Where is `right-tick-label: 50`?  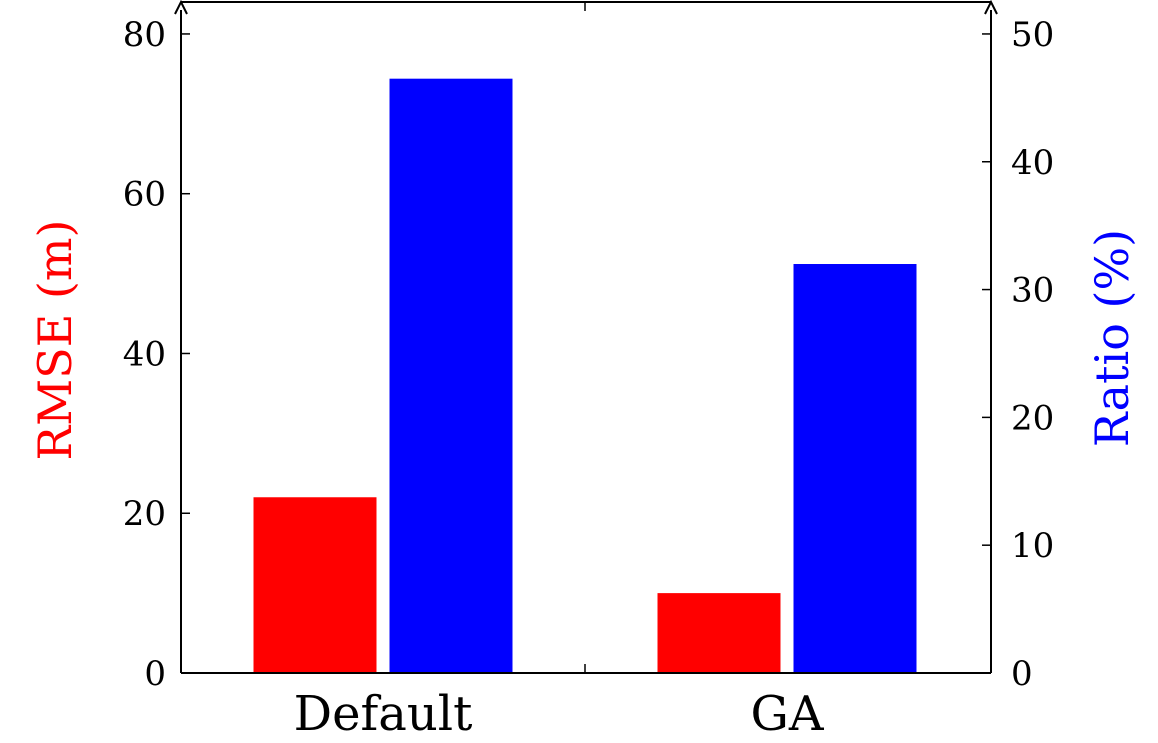 right-tick-label: 50 is located at coordinates (1032, 35).